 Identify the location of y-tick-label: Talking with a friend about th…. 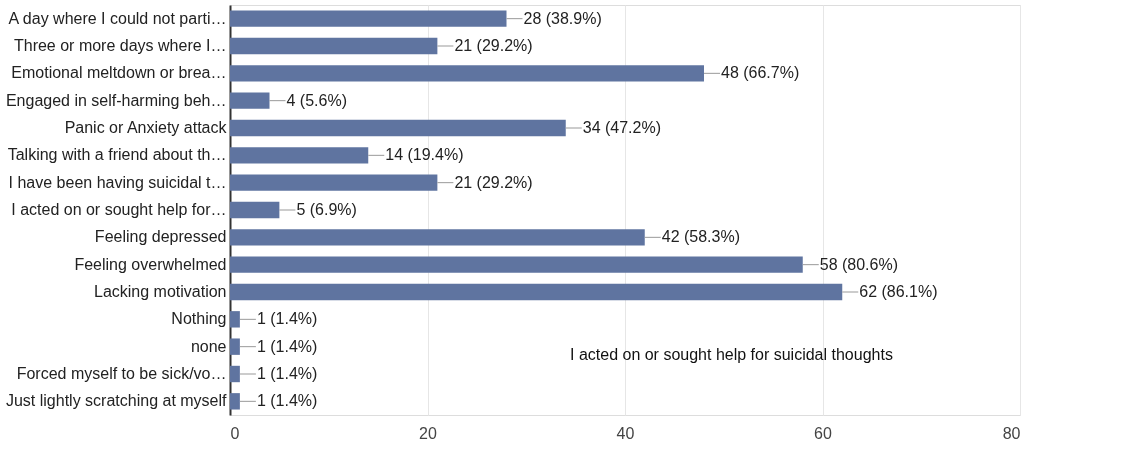
(117, 155).